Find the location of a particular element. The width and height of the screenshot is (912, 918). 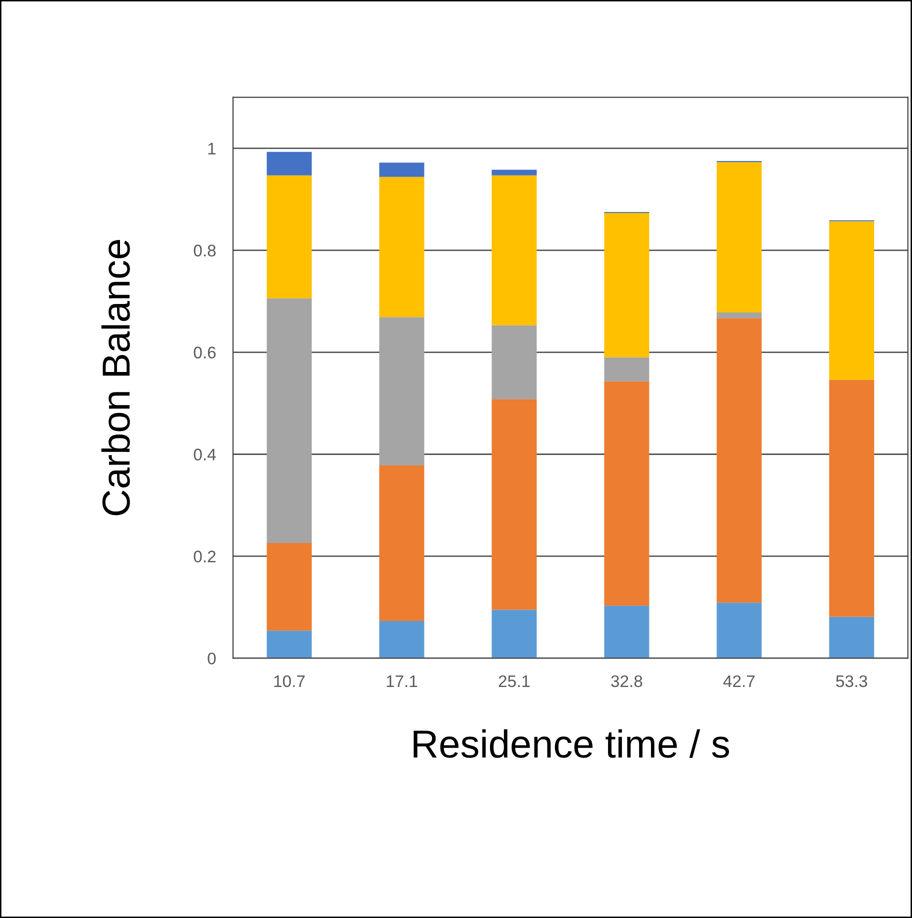

y-tick-label: 0.2 is located at coordinates (205, 556).